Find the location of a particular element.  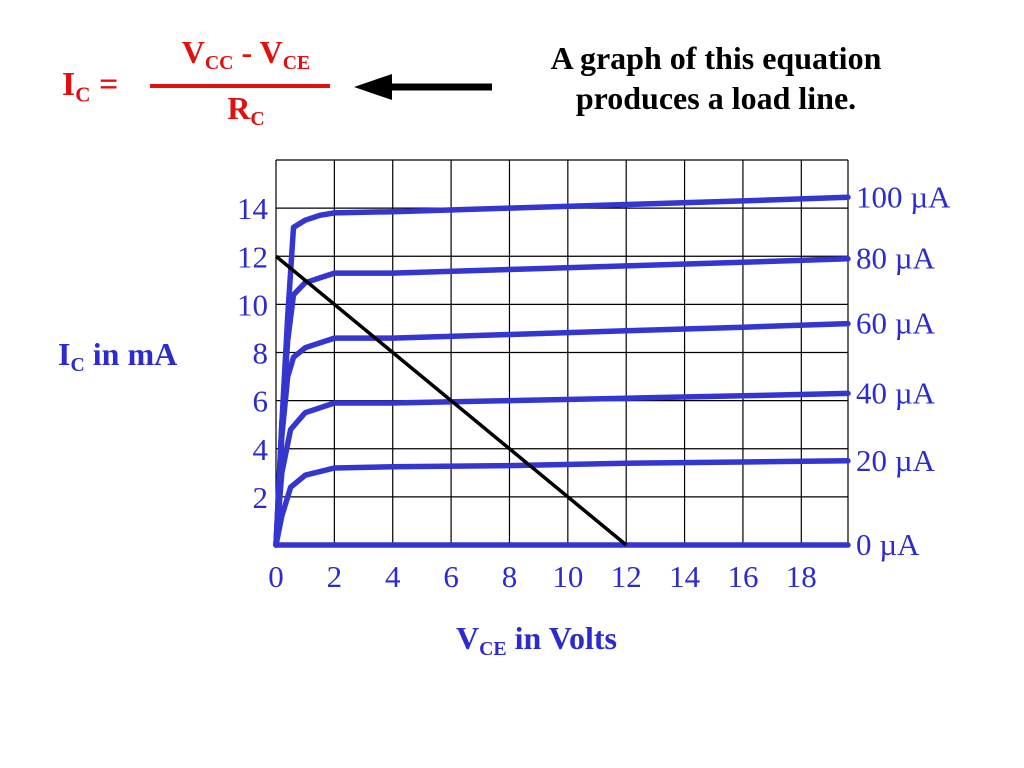

x-axis-label: VCE in Volts is located at coordinates (536, 640).